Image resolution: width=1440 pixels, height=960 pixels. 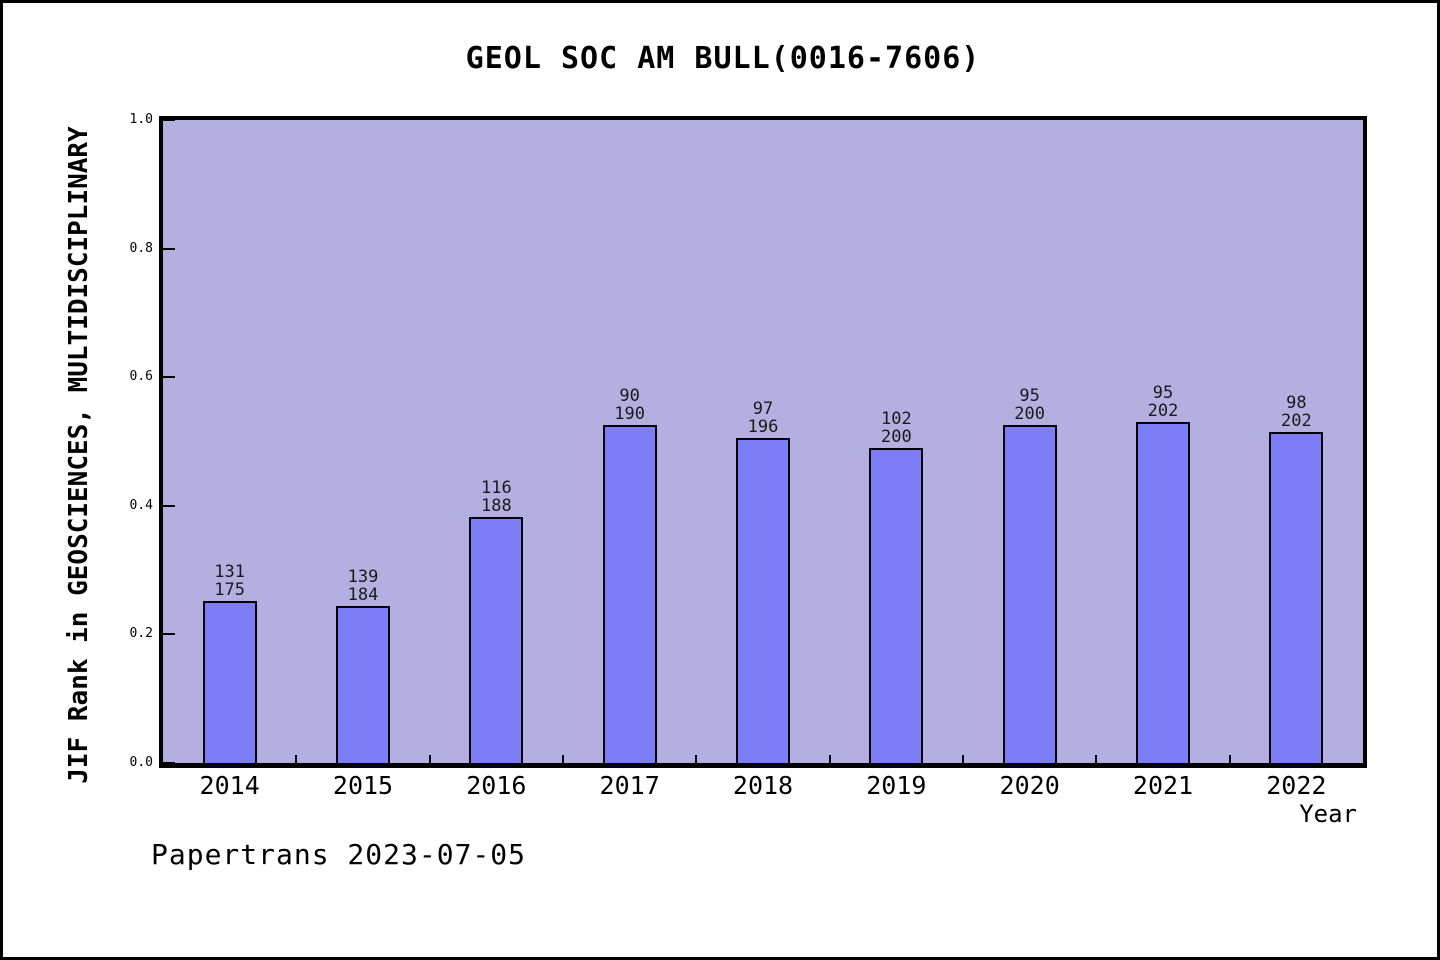 I want to click on bar-2019, so click(x=896, y=605).